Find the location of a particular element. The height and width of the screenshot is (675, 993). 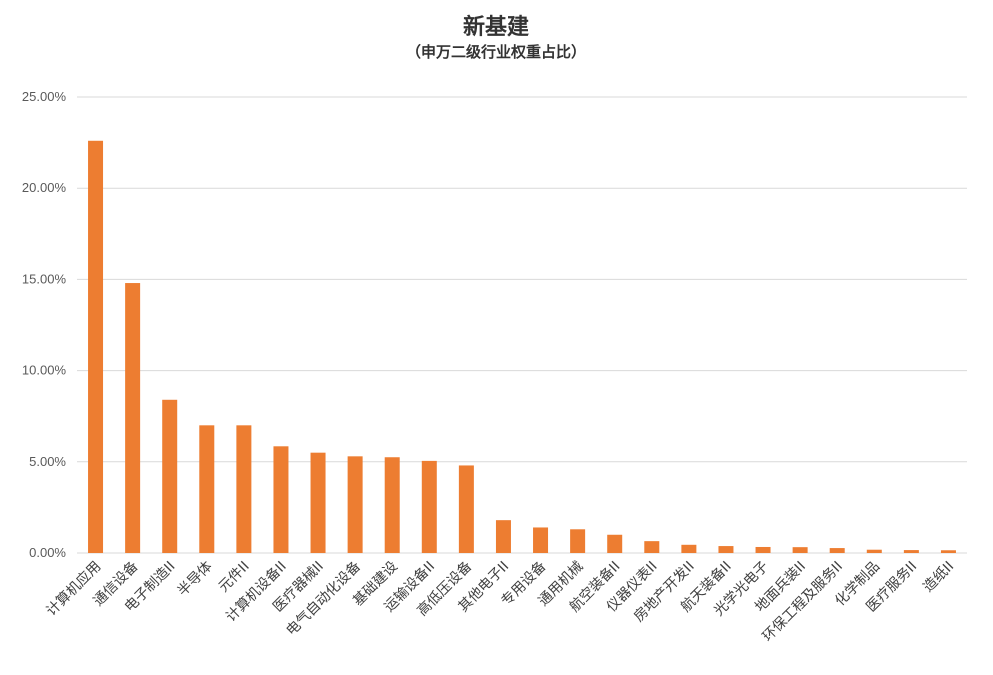

x-tick-label: 半导体 is located at coordinates (195, 579).